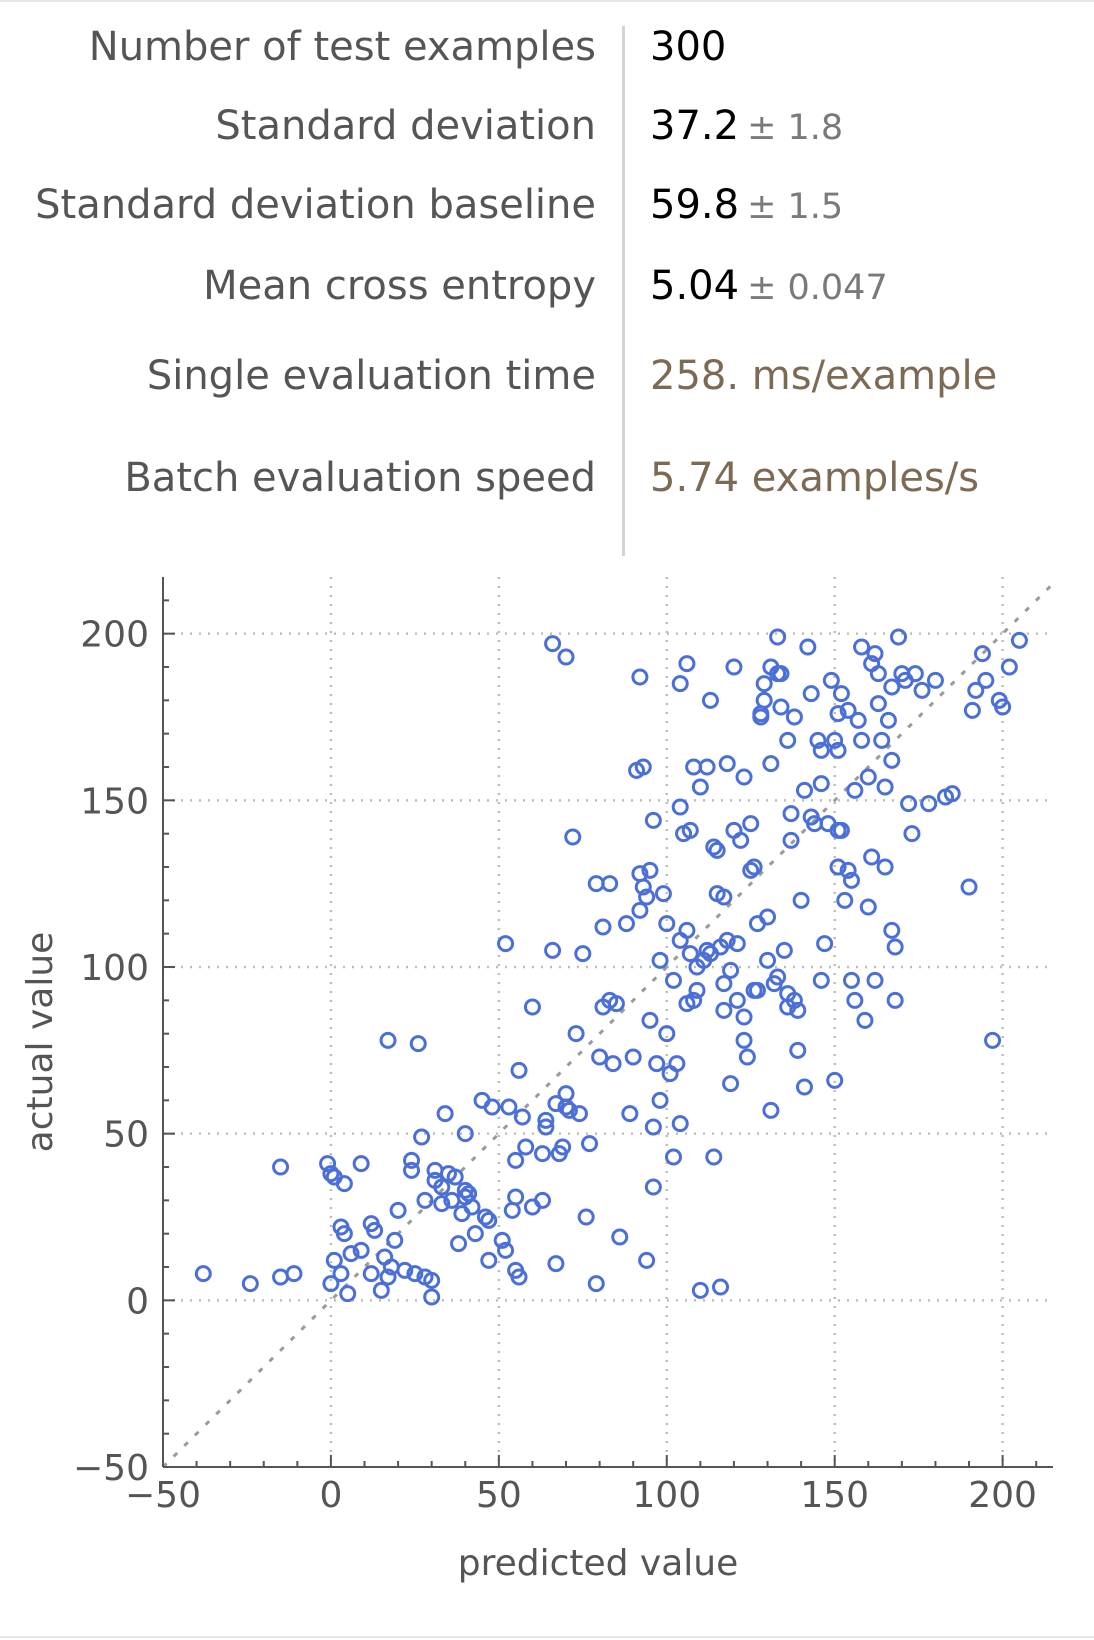 This screenshot has width=1094, height=1640. What do you see at coordinates (114, 635) in the screenshot?
I see `y-tick-label: 200` at bounding box center [114, 635].